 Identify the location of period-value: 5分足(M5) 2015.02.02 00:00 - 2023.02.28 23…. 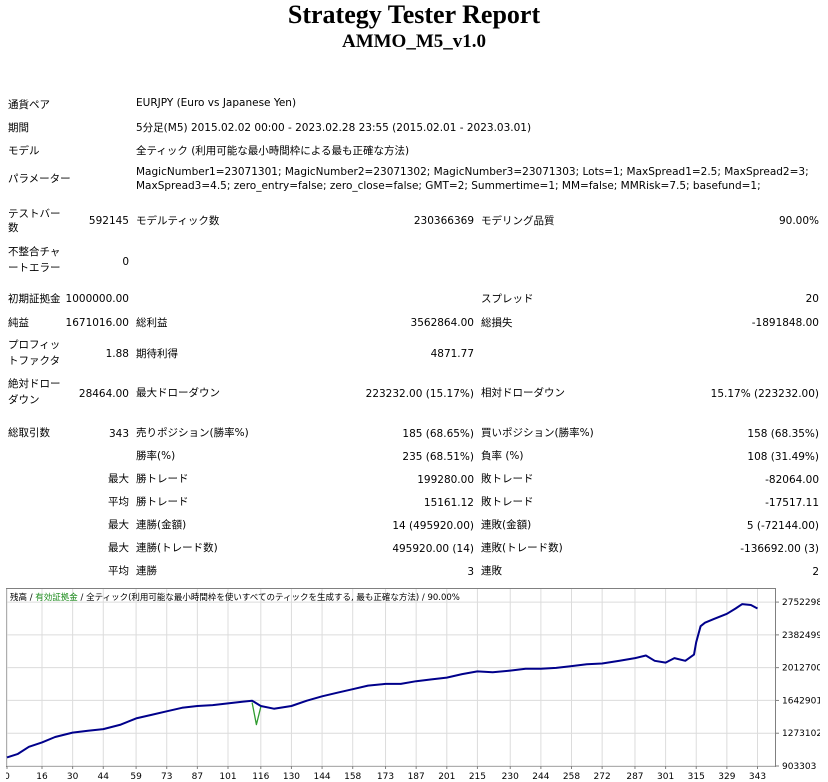
(334, 128).